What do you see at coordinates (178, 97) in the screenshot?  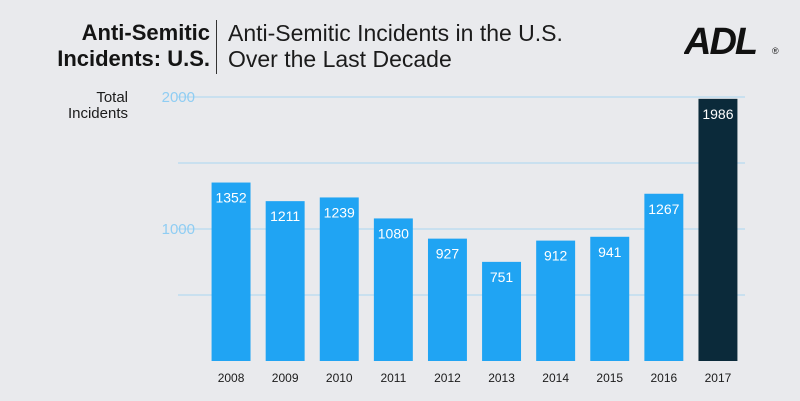 I see `y-tick-label: 2000` at bounding box center [178, 97].